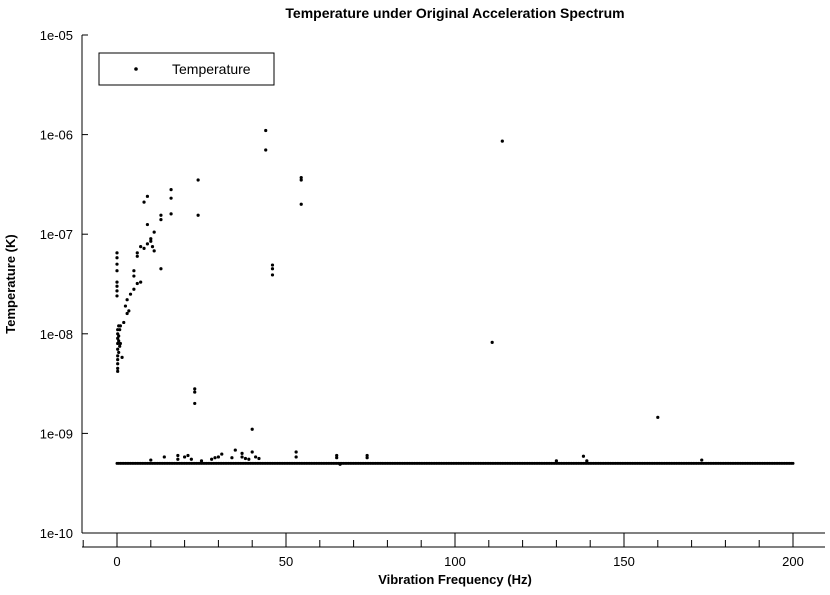 The height and width of the screenshot is (595, 830). I want to click on legend-box, so click(186, 69).